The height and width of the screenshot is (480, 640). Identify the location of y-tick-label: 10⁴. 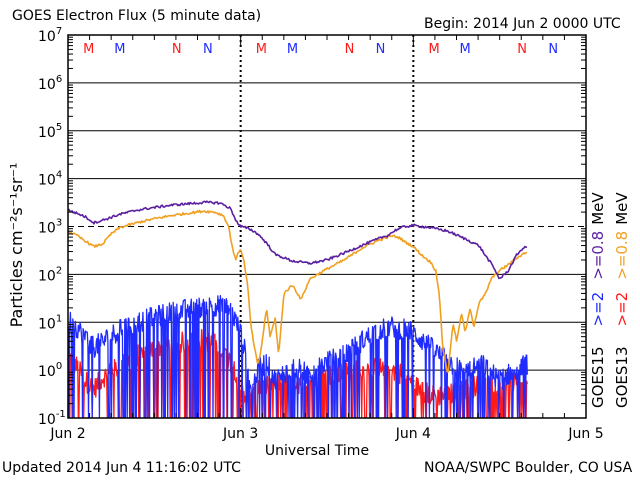
(50, 179).